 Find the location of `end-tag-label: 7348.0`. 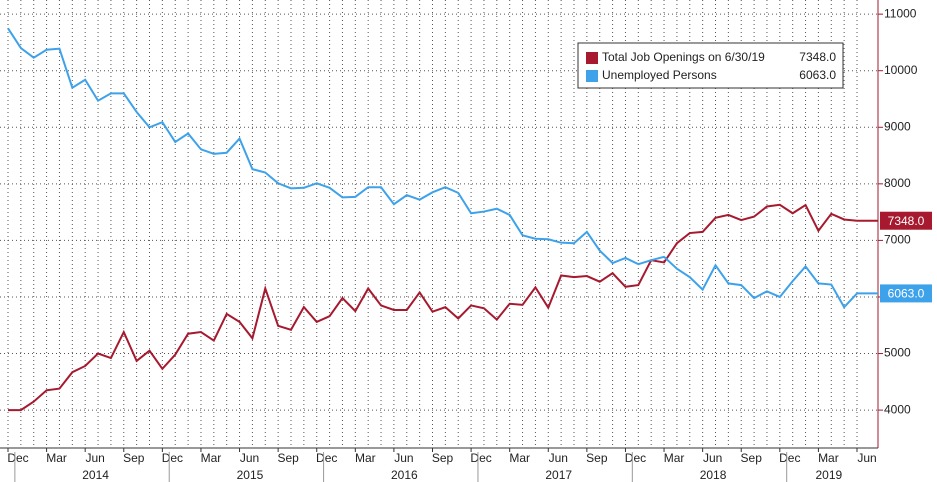

end-tag-label: 7348.0 is located at coordinates (906, 221).